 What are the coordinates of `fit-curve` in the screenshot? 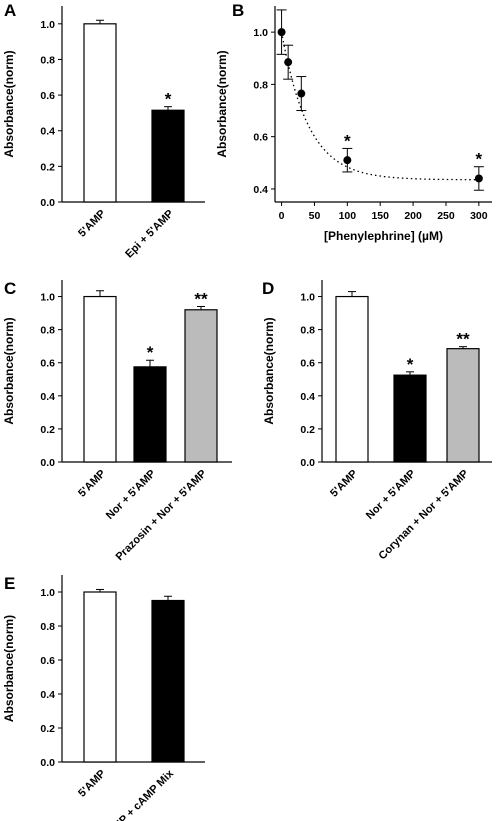 It's located at (381, 106).